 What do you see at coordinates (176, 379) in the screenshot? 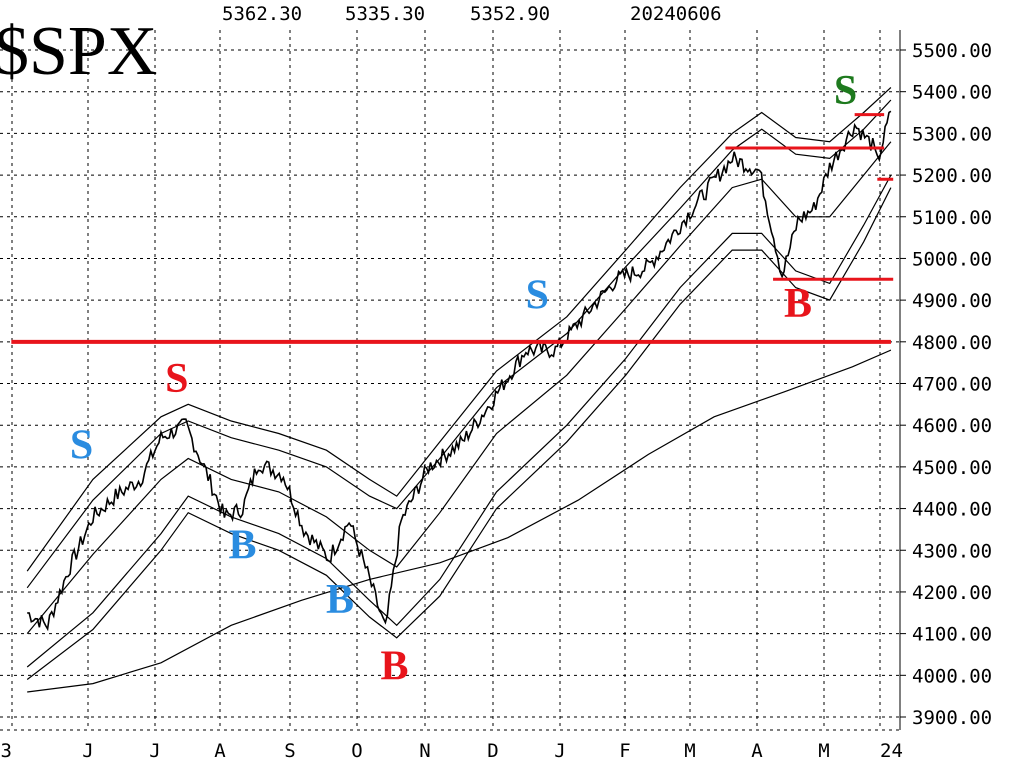
I see `signal-s-red: S` at bounding box center [176, 379].